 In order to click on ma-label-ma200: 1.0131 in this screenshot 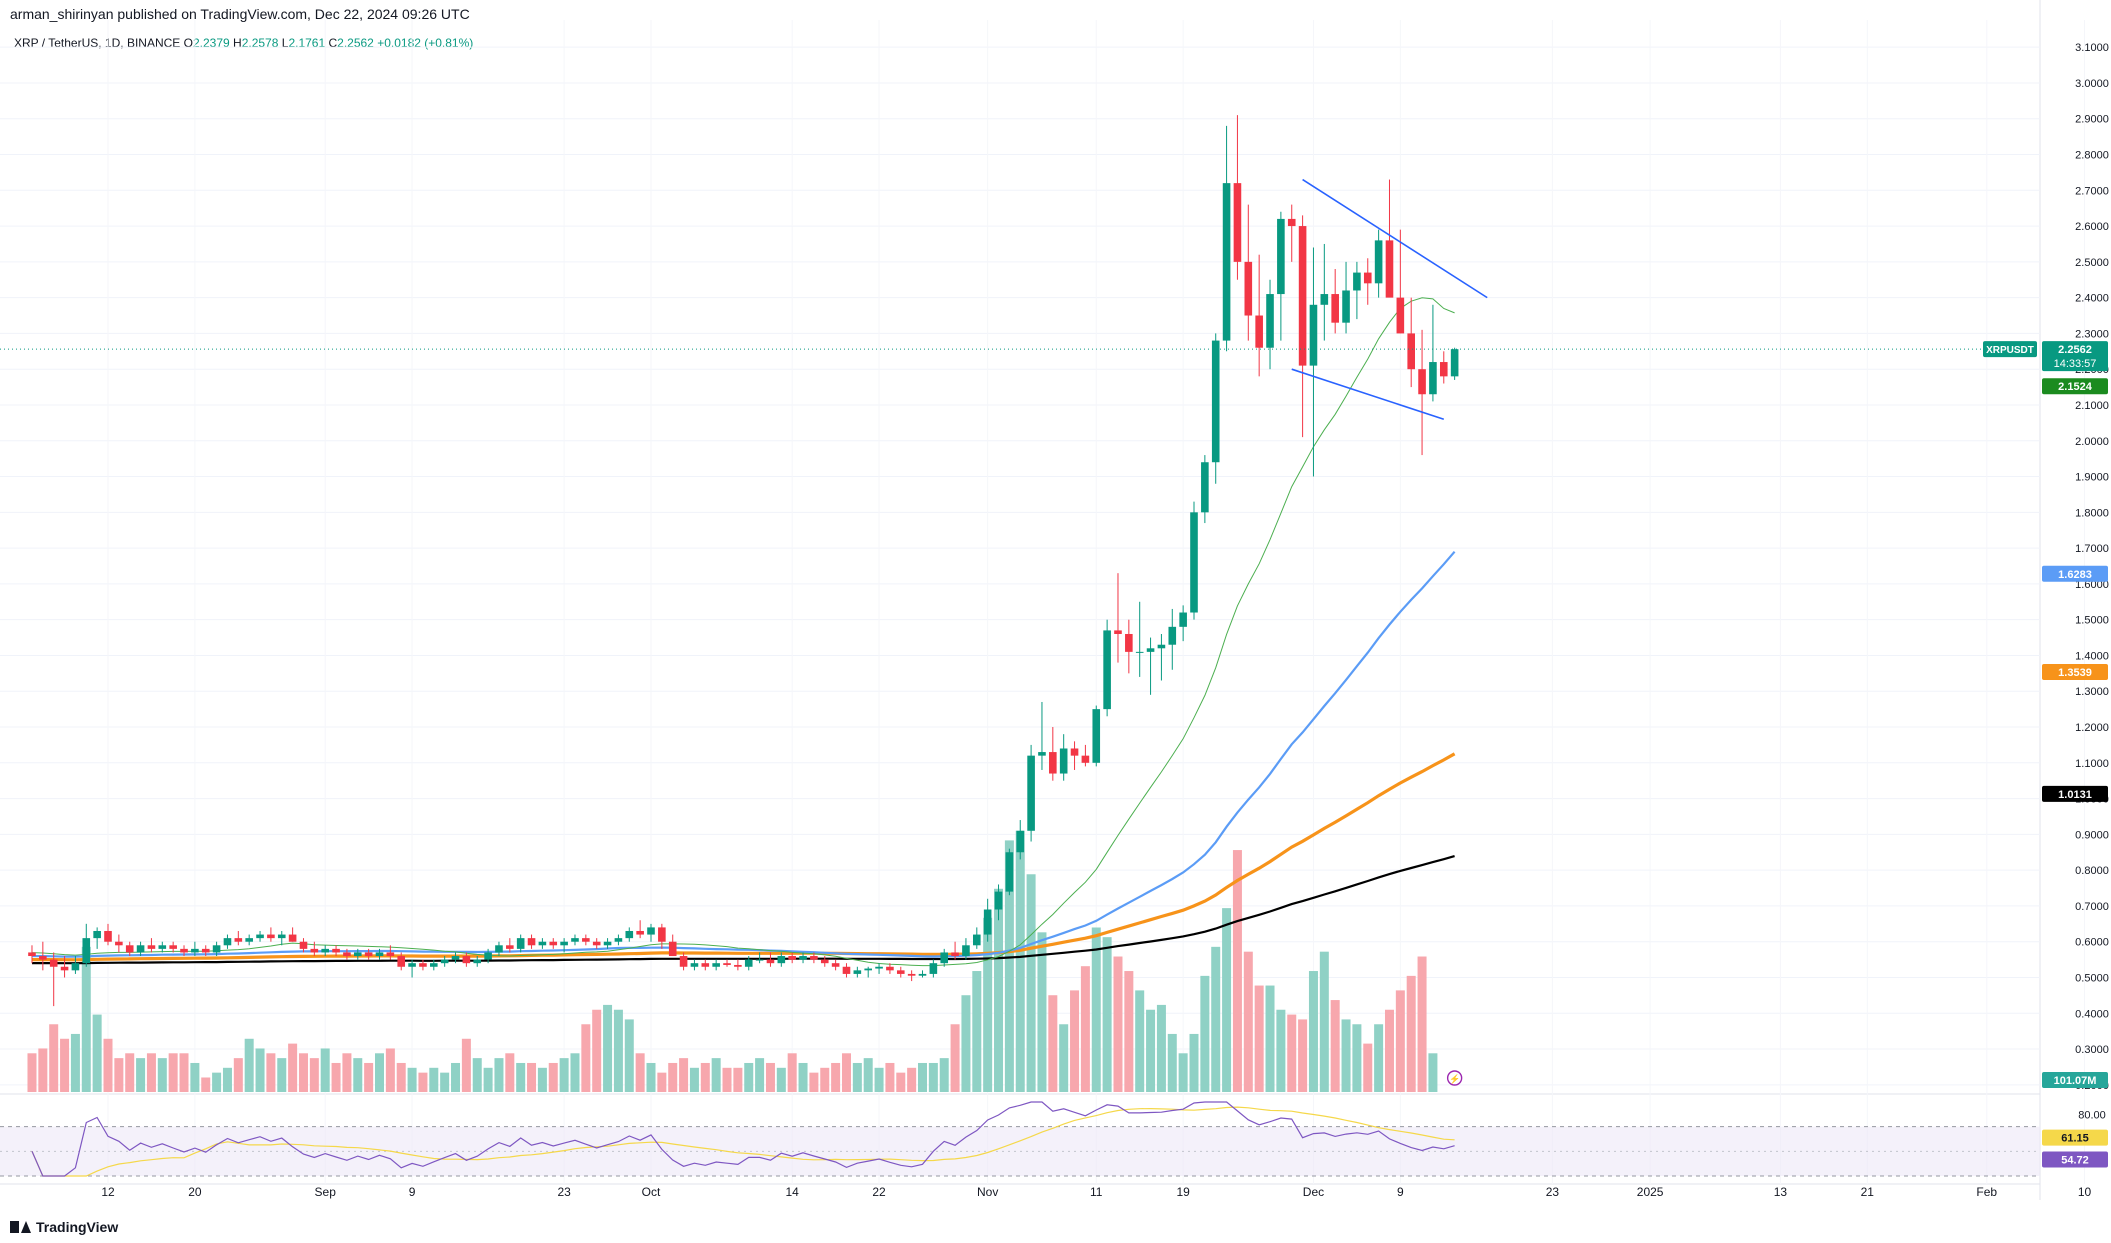, I will do `click(2075, 793)`.